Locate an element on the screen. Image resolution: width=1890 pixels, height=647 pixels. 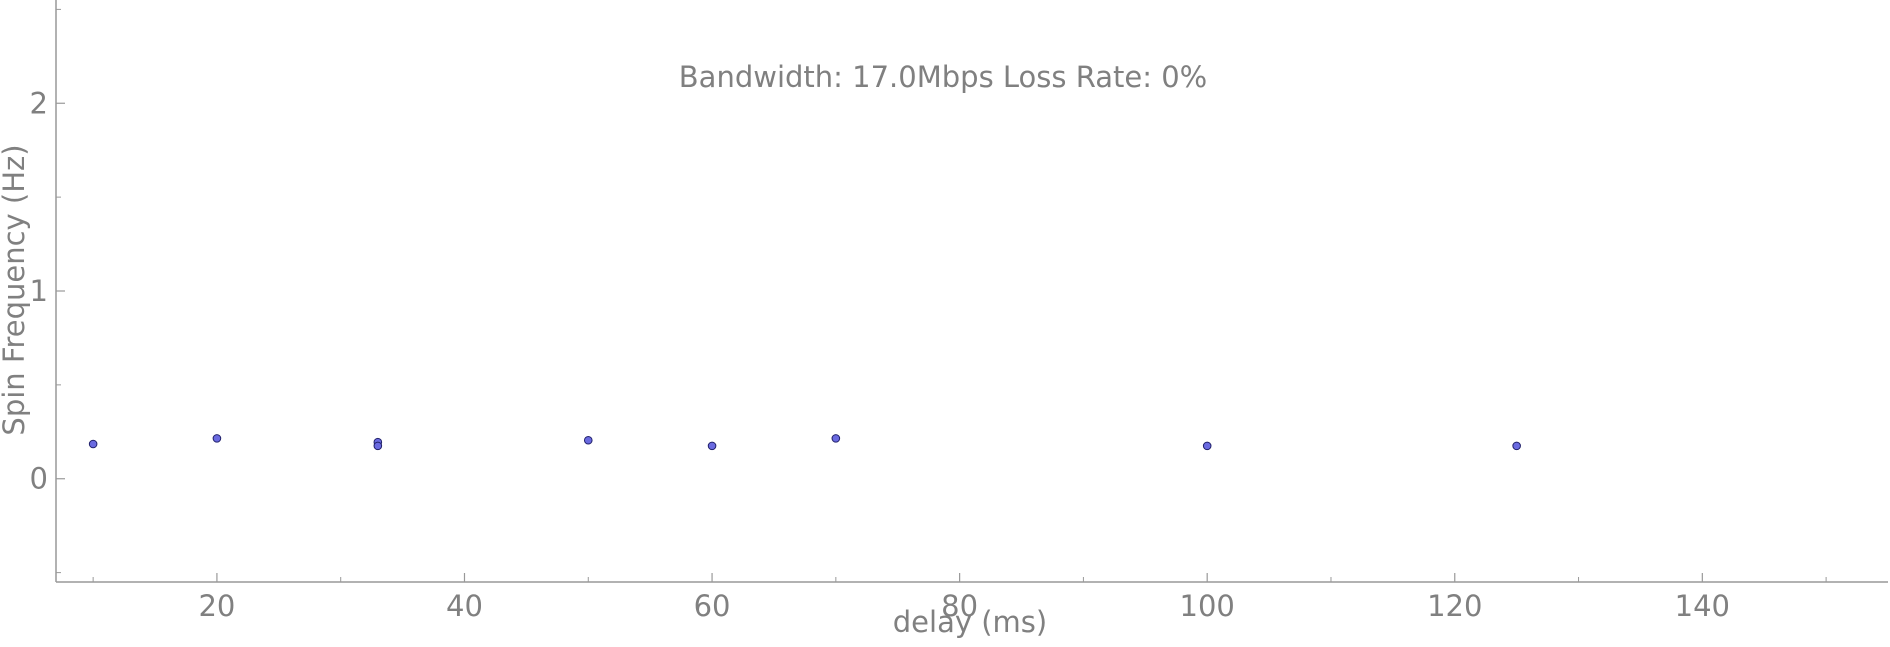
x-tick-label: 120 is located at coordinates (1454, 606).